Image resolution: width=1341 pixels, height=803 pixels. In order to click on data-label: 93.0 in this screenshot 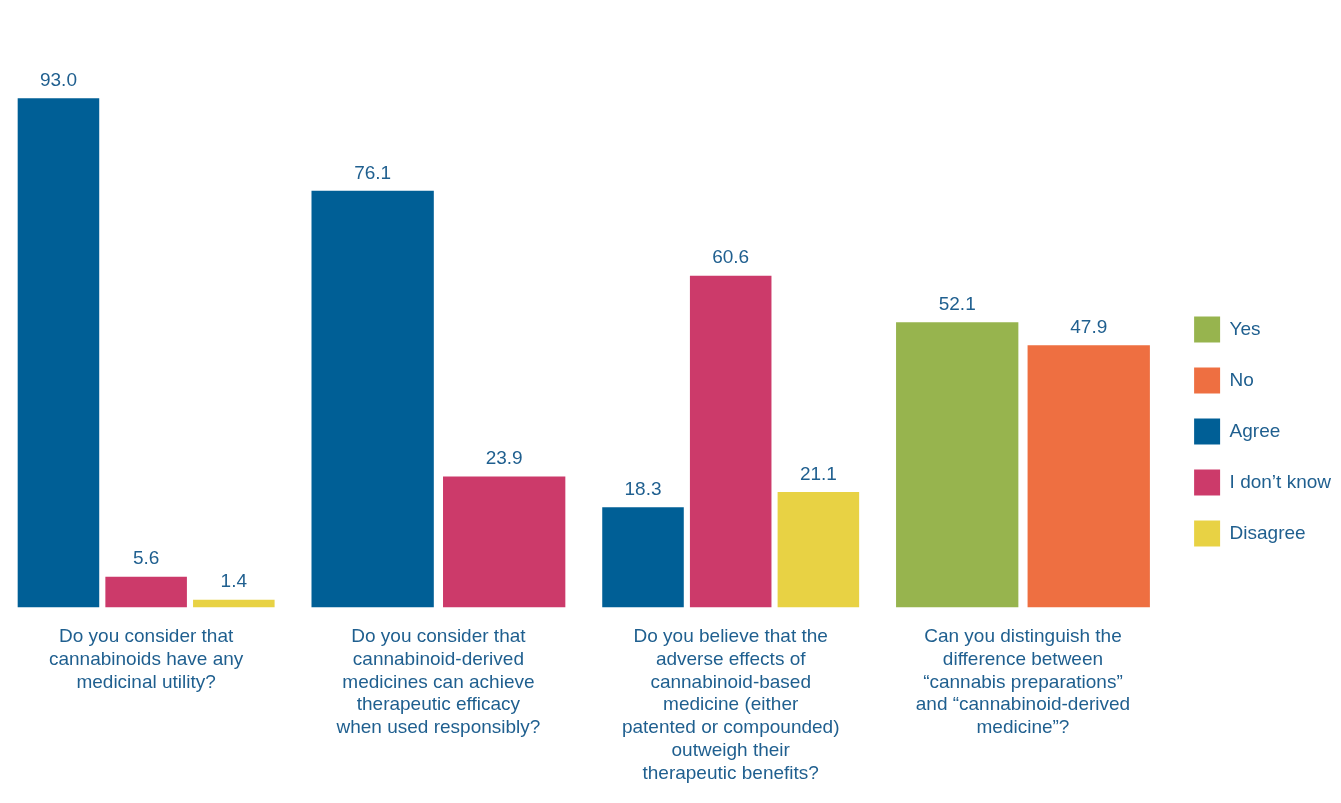, I will do `click(58, 80)`.